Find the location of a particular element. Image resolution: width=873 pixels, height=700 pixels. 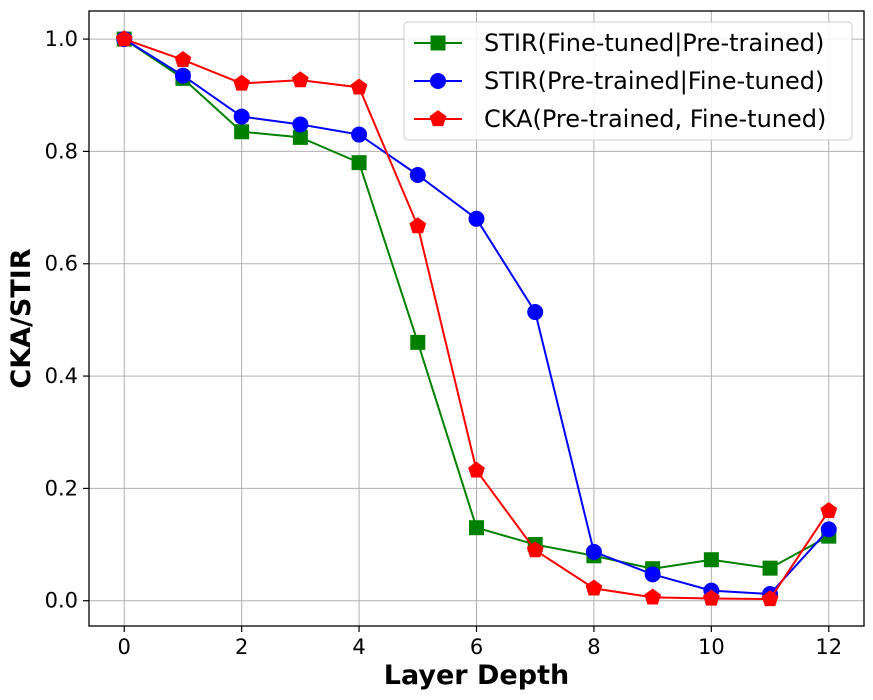

legend-label: CKA(Pre-trained, Fine-tuned) is located at coordinates (655, 119).